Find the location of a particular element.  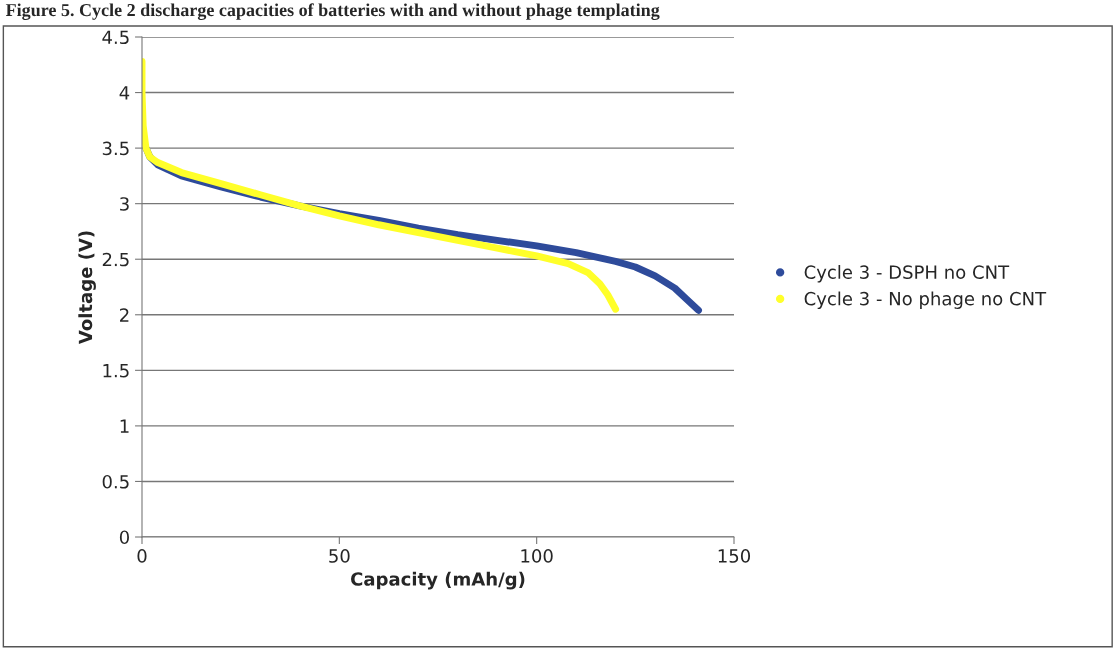

y-tick-label: 3 is located at coordinates (124, 204).